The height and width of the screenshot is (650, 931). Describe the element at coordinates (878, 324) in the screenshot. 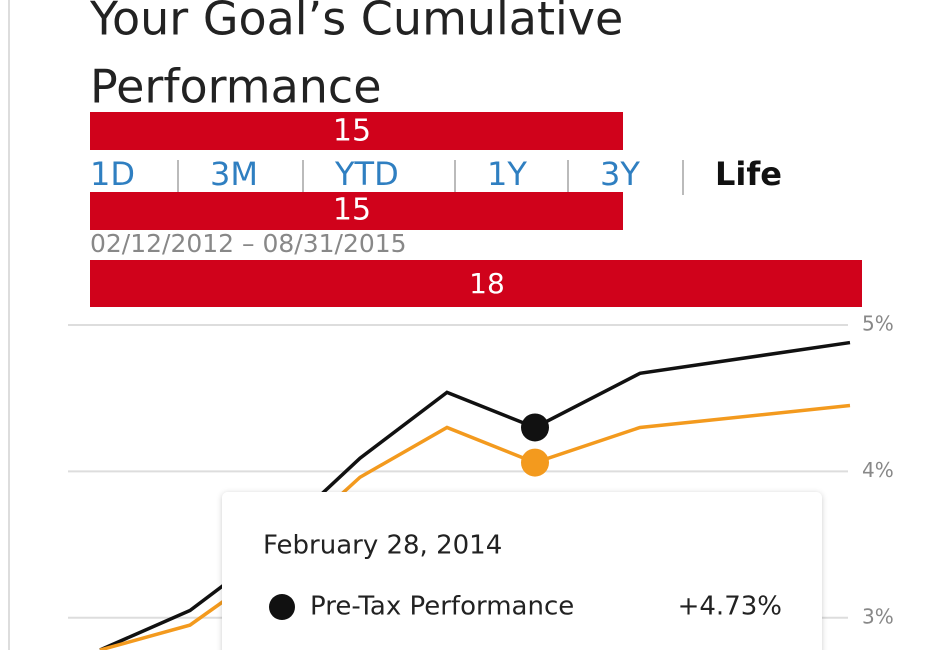

I see `y-tick-label: 5%` at that location.